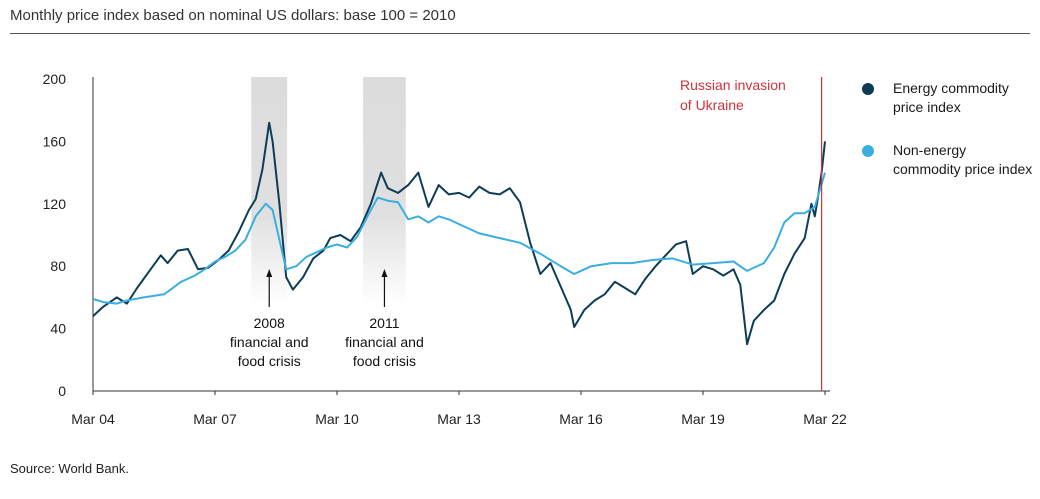 The image size is (1040, 499). I want to click on x-tick-label: Mar 07, so click(215, 419).